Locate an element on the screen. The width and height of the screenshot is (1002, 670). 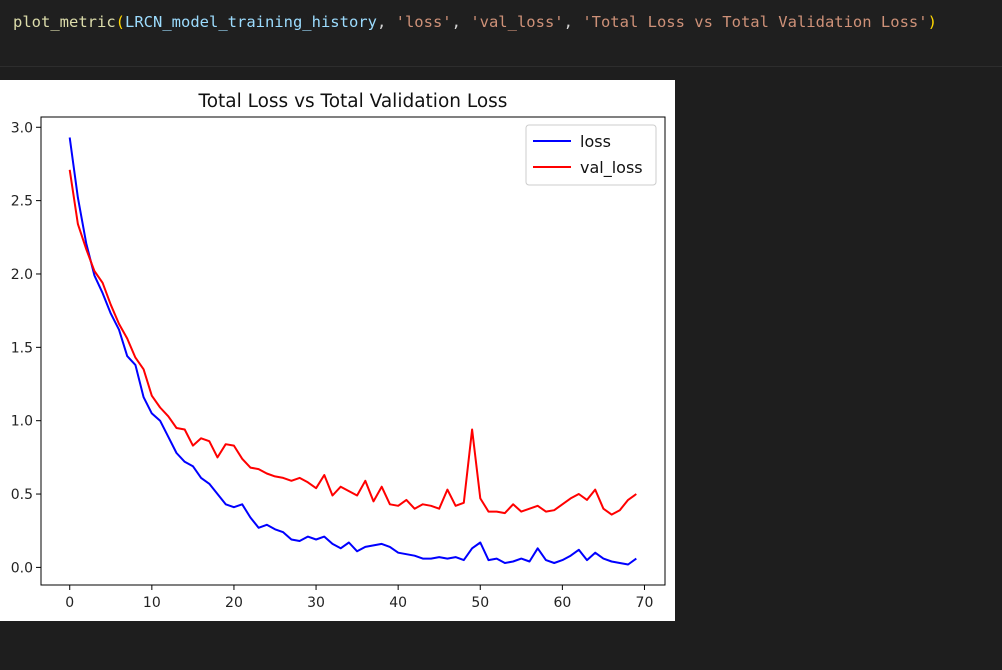
code-function-name: plot_metric is located at coordinates (64, 22).